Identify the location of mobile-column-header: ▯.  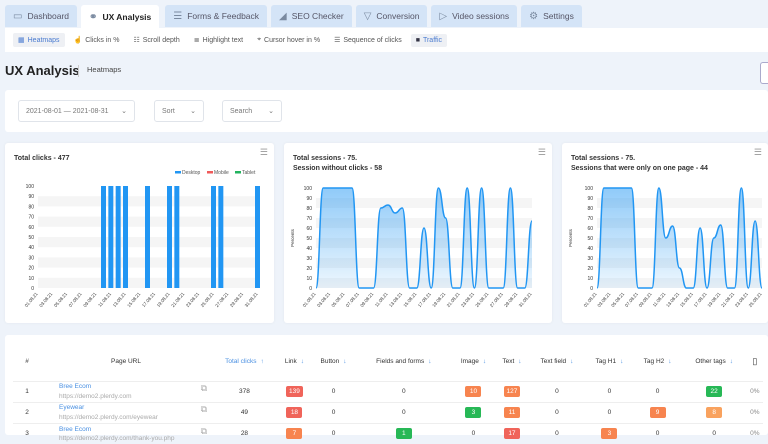
(755, 362).